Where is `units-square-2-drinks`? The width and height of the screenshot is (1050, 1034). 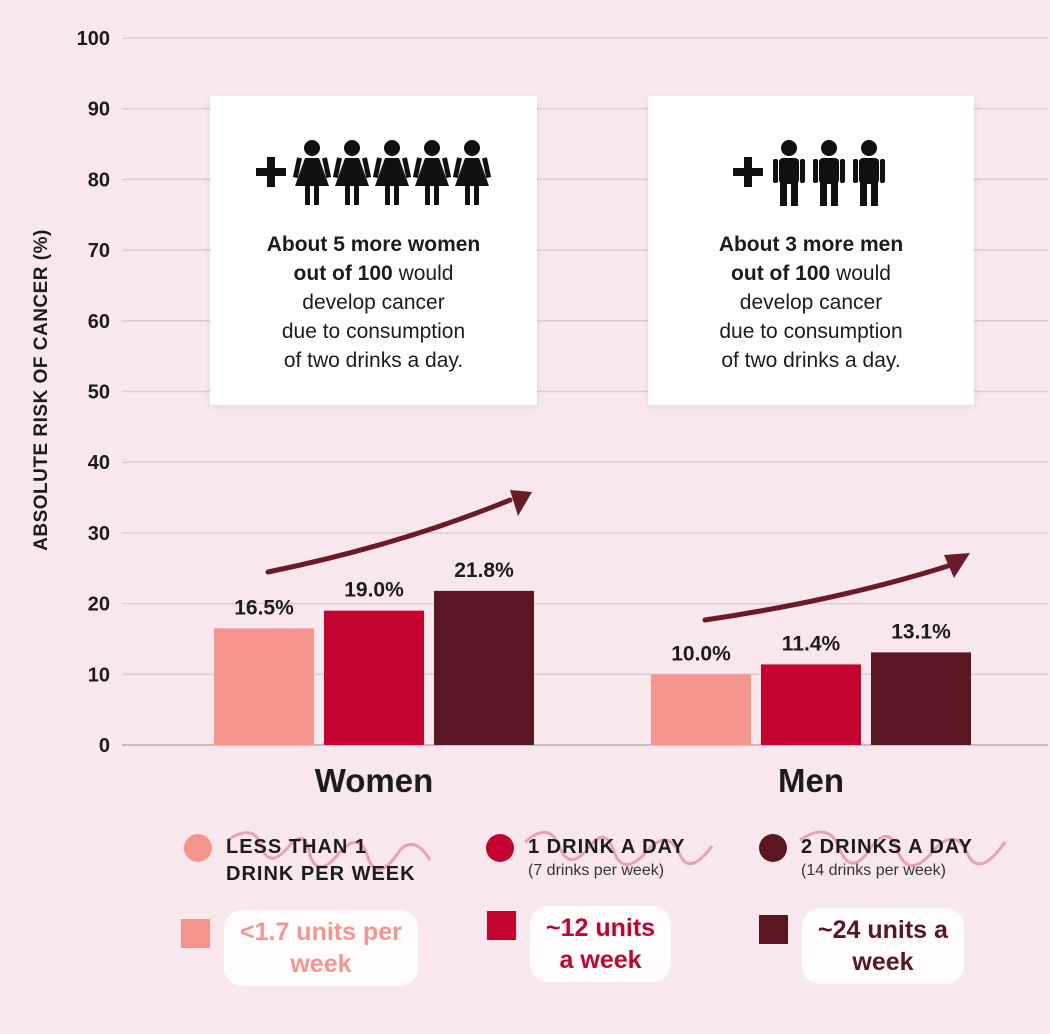
units-square-2-drinks is located at coordinates (773, 929).